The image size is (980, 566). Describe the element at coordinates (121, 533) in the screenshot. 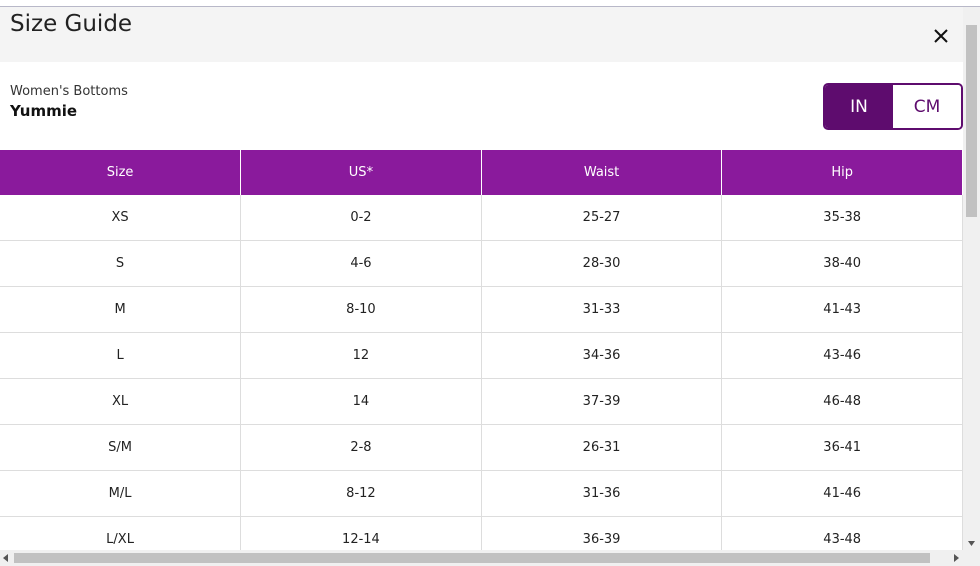

I see `table-cell: L/XL` at that location.